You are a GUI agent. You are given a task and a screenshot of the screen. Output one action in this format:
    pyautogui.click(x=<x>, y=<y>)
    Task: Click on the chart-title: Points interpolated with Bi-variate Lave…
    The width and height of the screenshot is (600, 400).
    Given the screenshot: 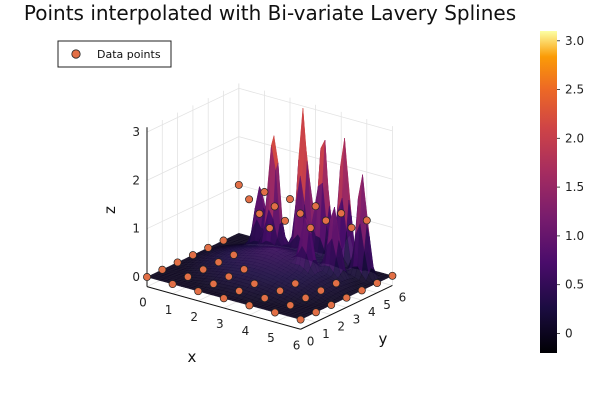 What is the action you would take?
    pyautogui.click(x=270, y=13)
    